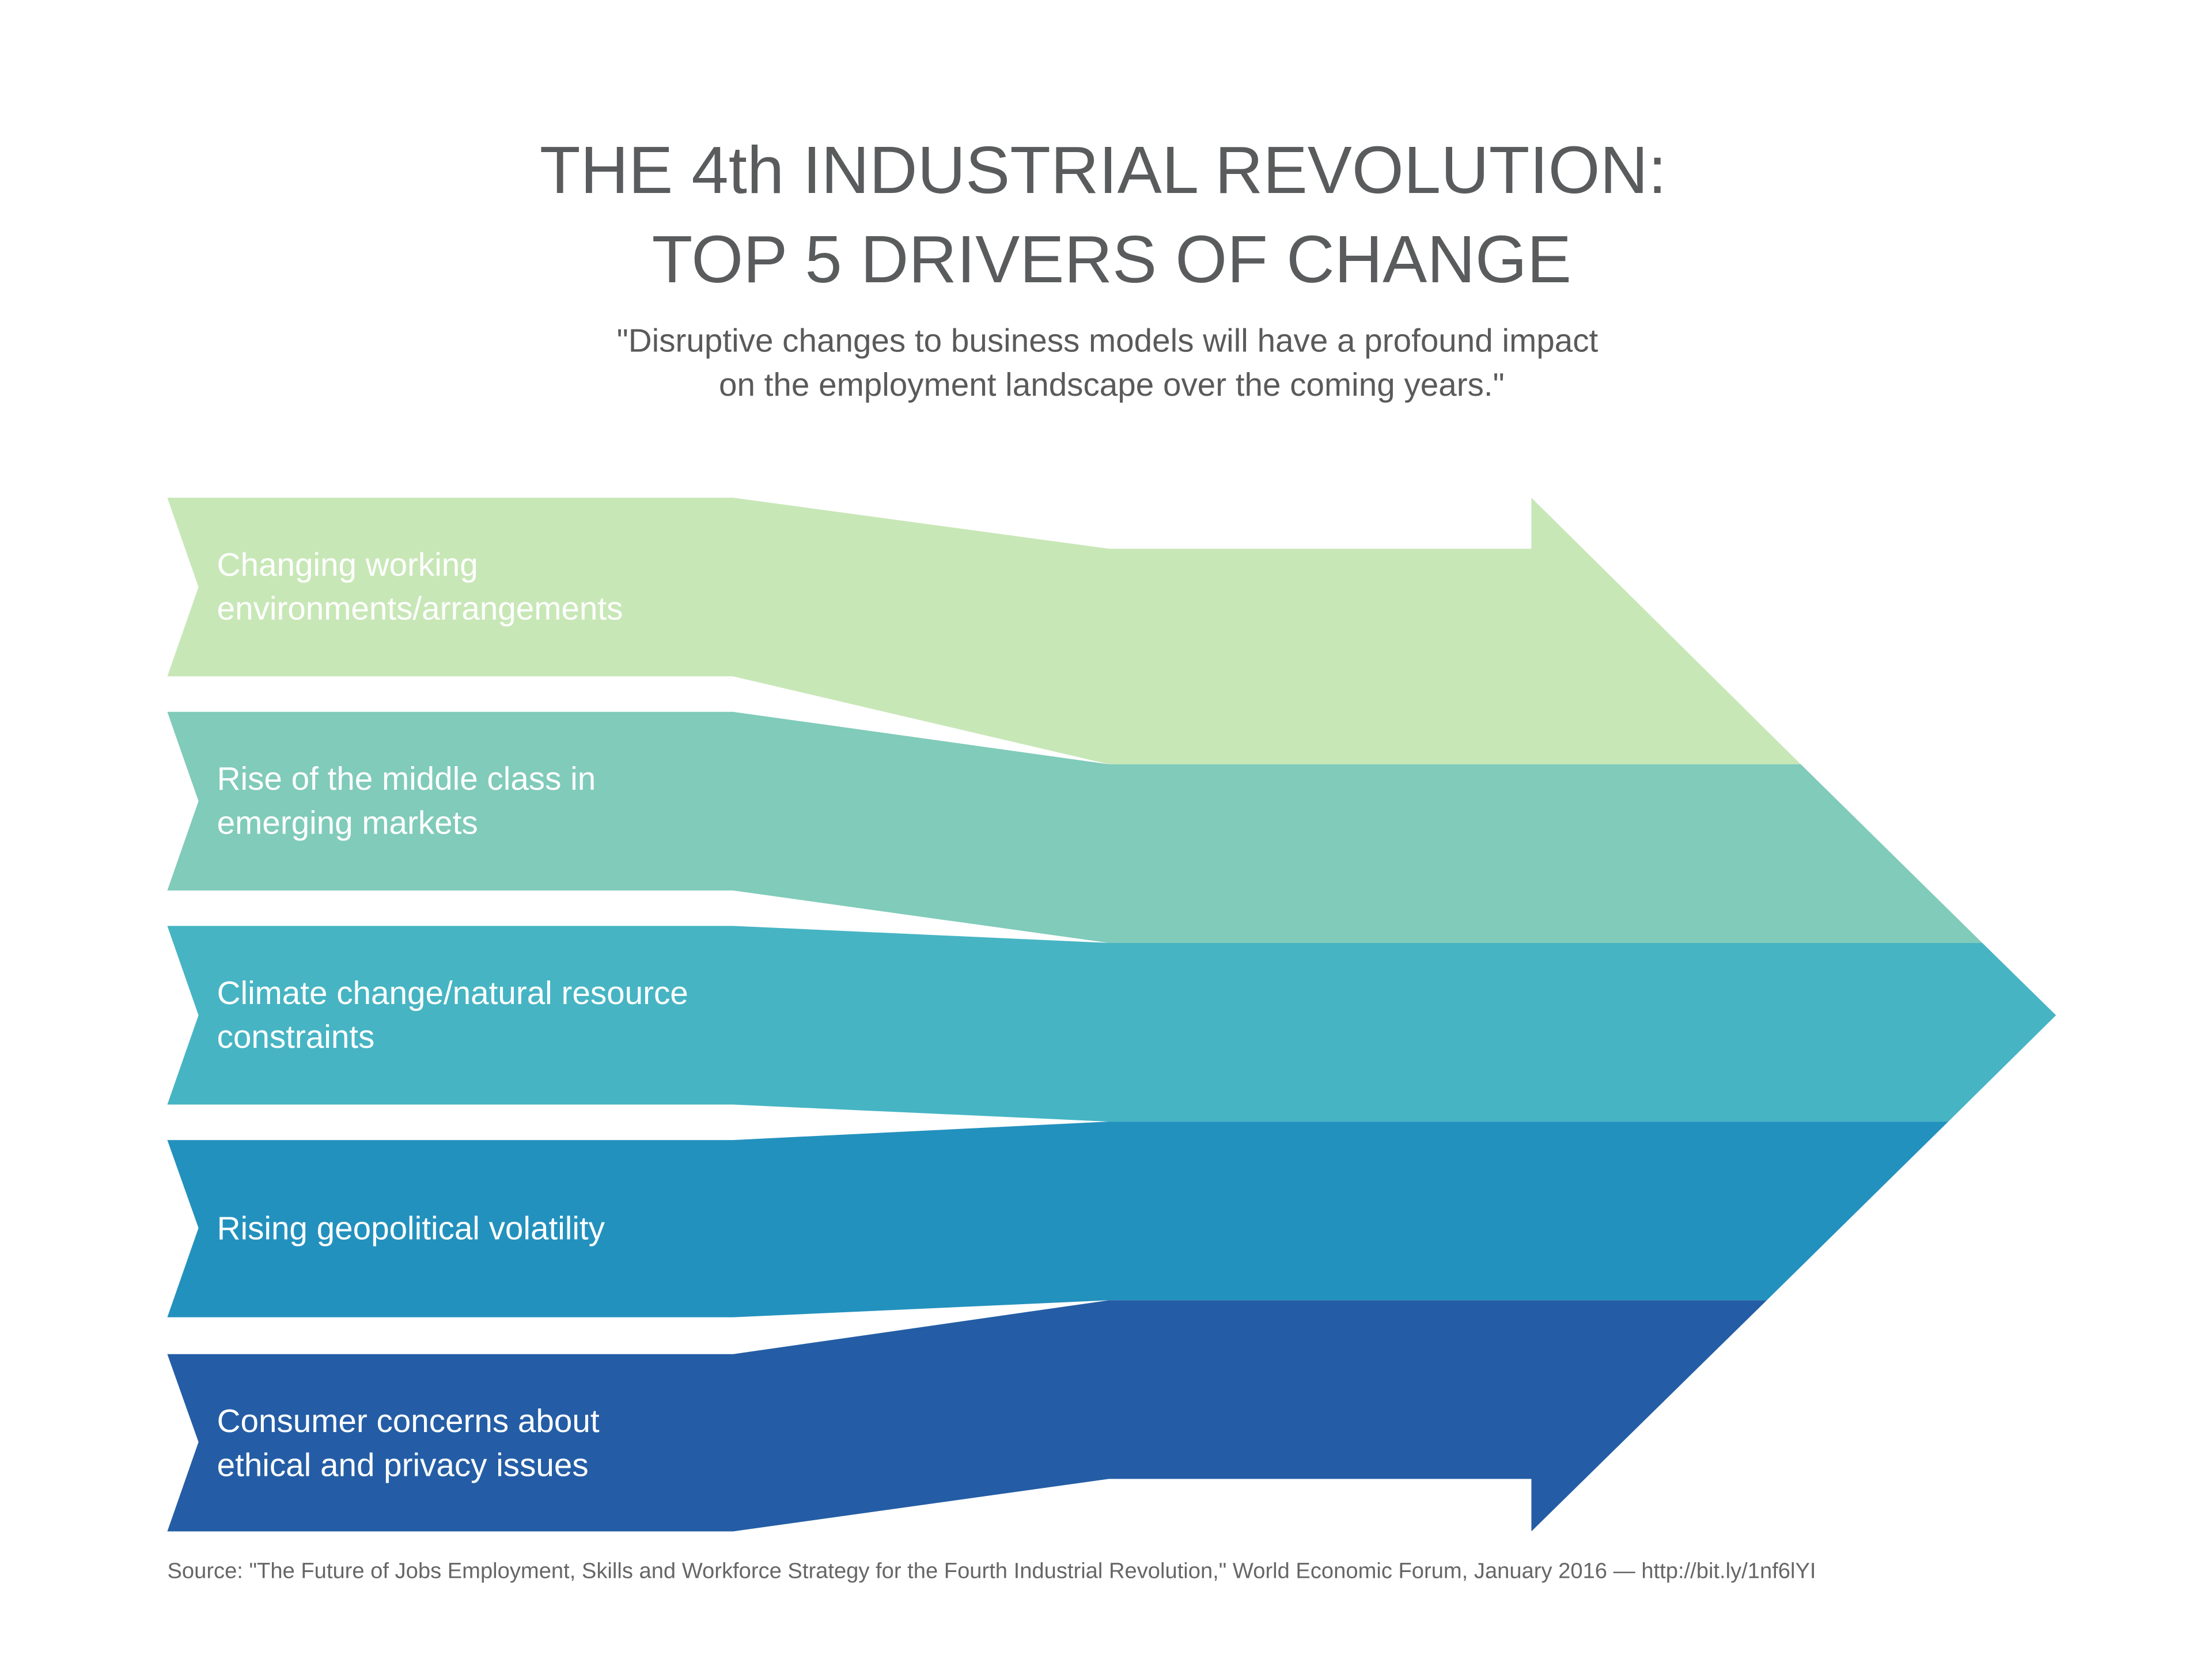  I want to click on driver-label-1a: Changing working, so click(347, 564).